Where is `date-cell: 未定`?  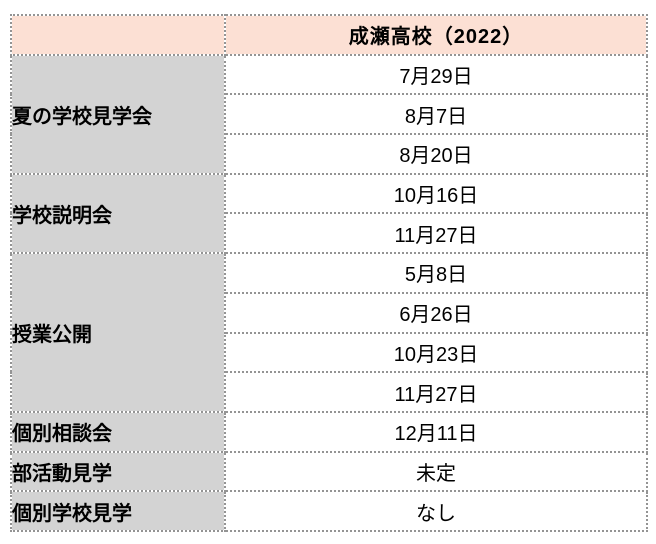
date-cell: 未定 is located at coordinates (436, 471).